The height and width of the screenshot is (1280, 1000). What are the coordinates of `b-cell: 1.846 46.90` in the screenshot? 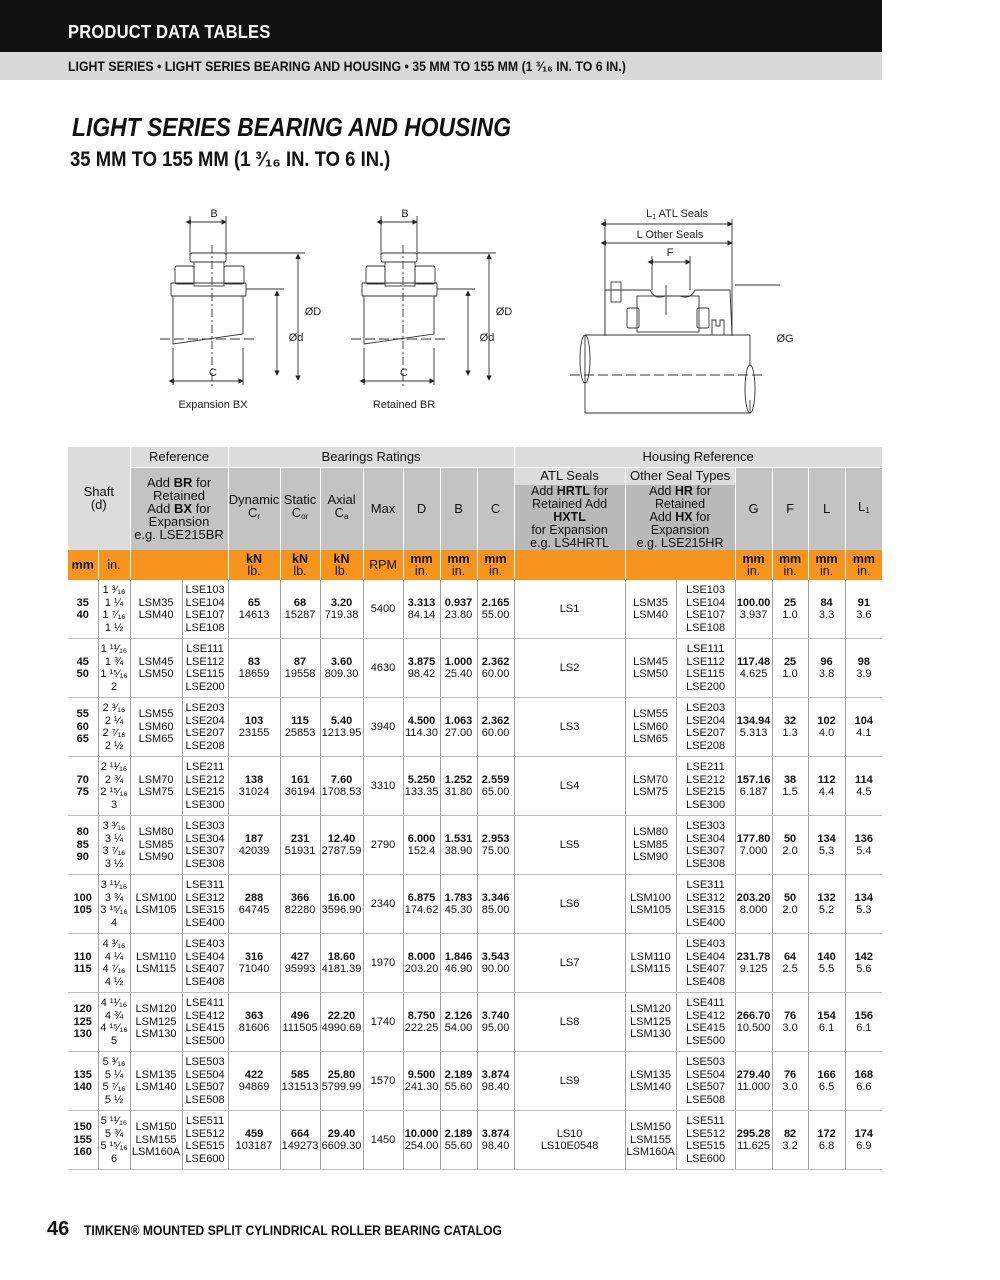 It's located at (459, 963).